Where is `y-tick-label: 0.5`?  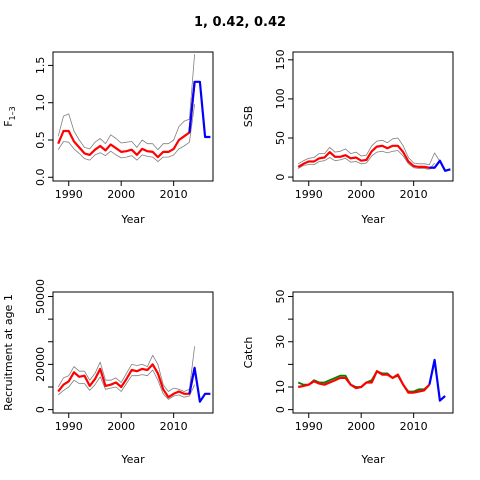
y-tick-label: 0.5 is located at coordinates (40, 140).